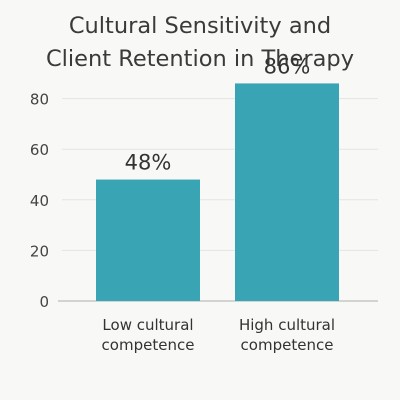 The width and height of the screenshot is (400, 400). What do you see at coordinates (39, 201) in the screenshot?
I see `y-tick-label-2: 40` at bounding box center [39, 201].